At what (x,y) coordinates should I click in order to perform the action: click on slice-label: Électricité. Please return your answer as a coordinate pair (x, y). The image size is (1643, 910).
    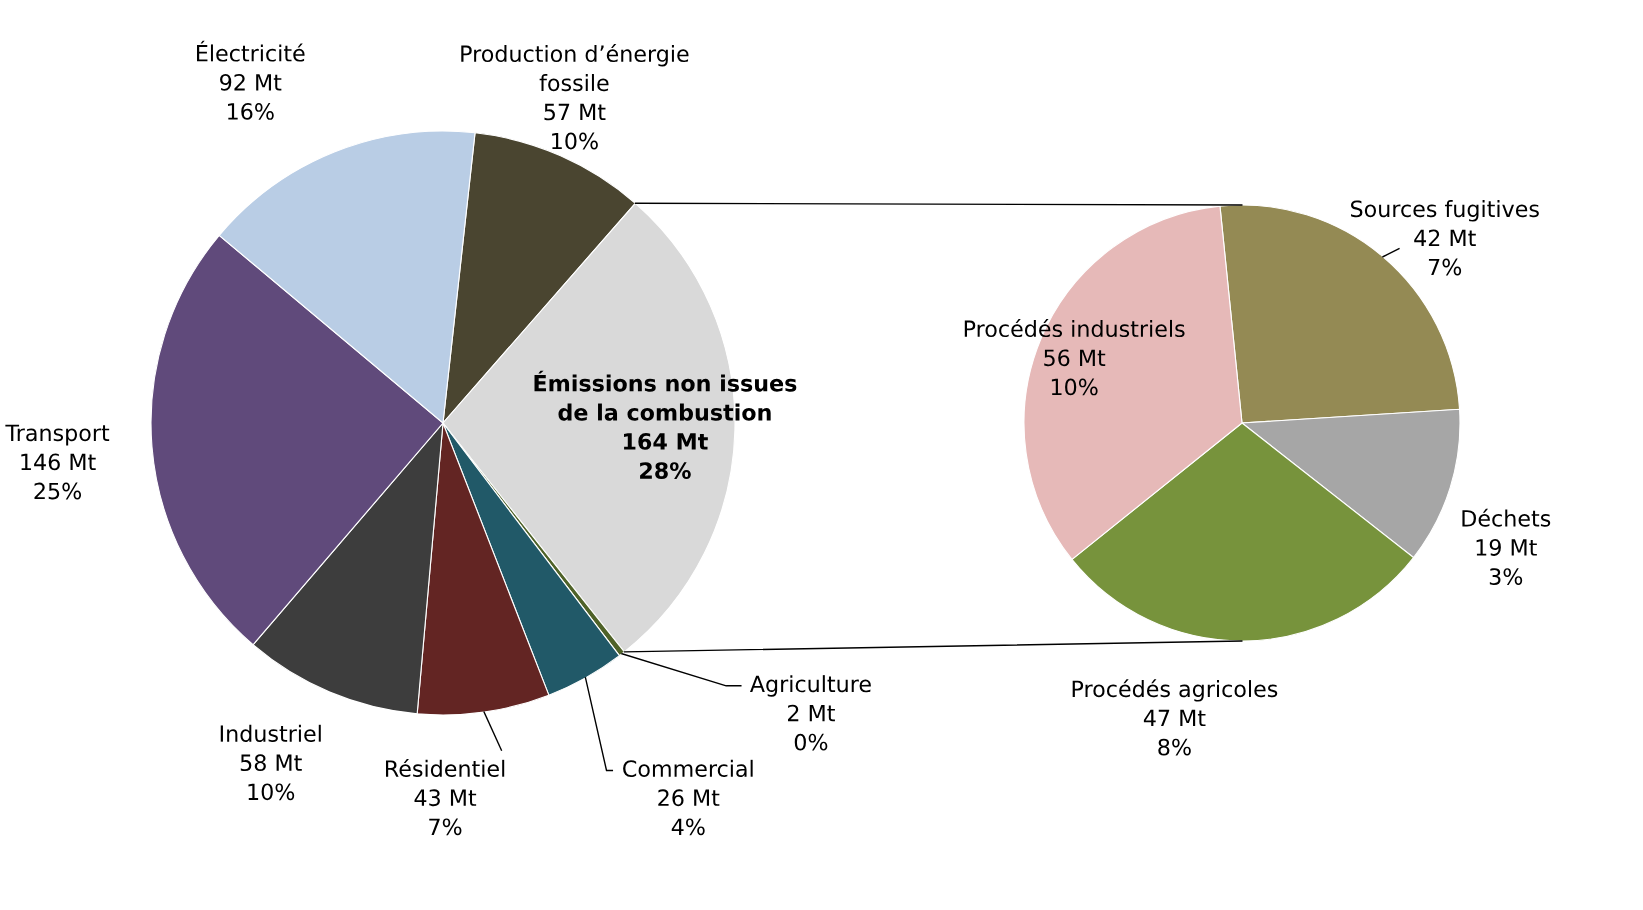
    Looking at the image, I should click on (251, 51).